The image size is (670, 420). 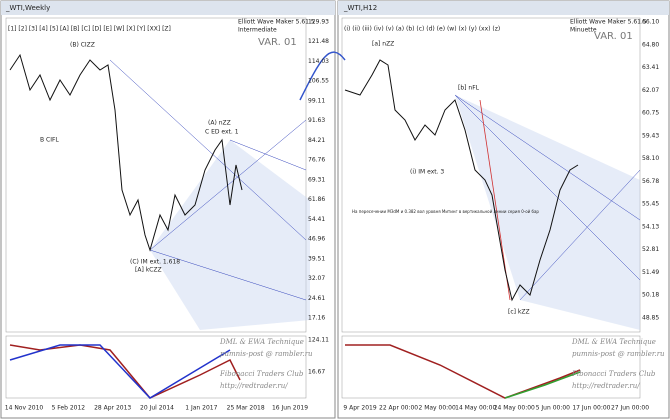 I want to click on date-label: 5 Feb 2012, so click(x=69, y=408).